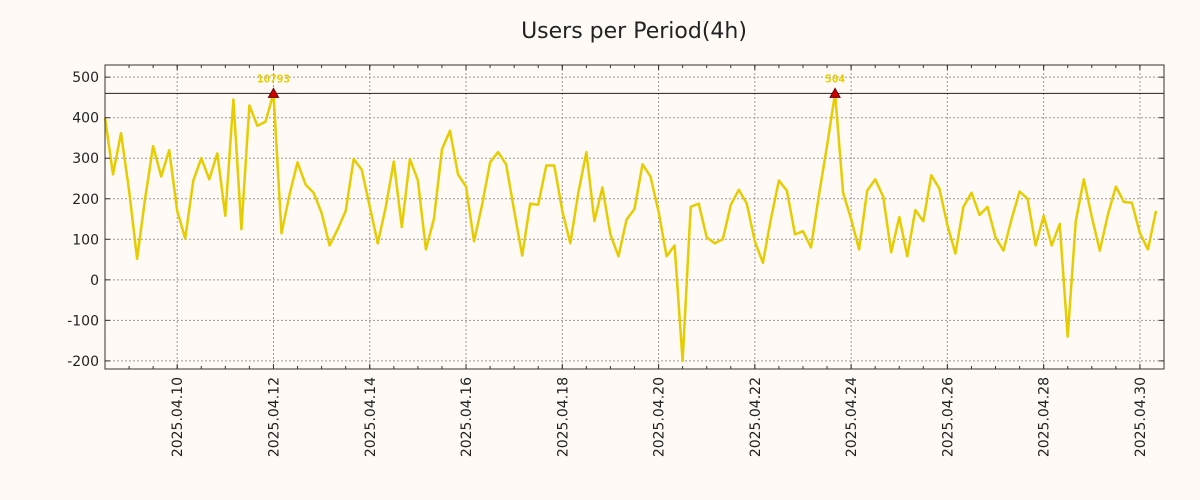 The width and height of the screenshot is (1200, 500). What do you see at coordinates (274, 417) in the screenshot?
I see `x-tick-label: 2025.04.12` at bounding box center [274, 417].